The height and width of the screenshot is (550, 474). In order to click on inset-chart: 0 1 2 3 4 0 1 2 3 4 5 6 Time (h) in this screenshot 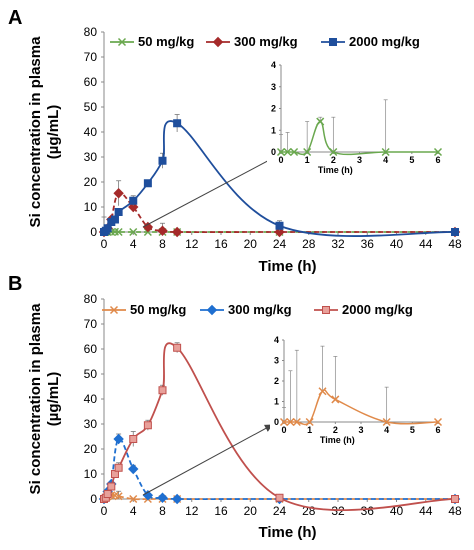, I will do `click(359, 118)`.